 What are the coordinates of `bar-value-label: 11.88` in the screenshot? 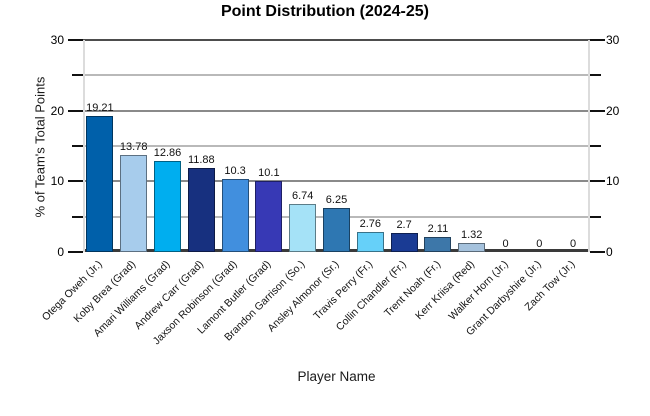 It's located at (201, 160).